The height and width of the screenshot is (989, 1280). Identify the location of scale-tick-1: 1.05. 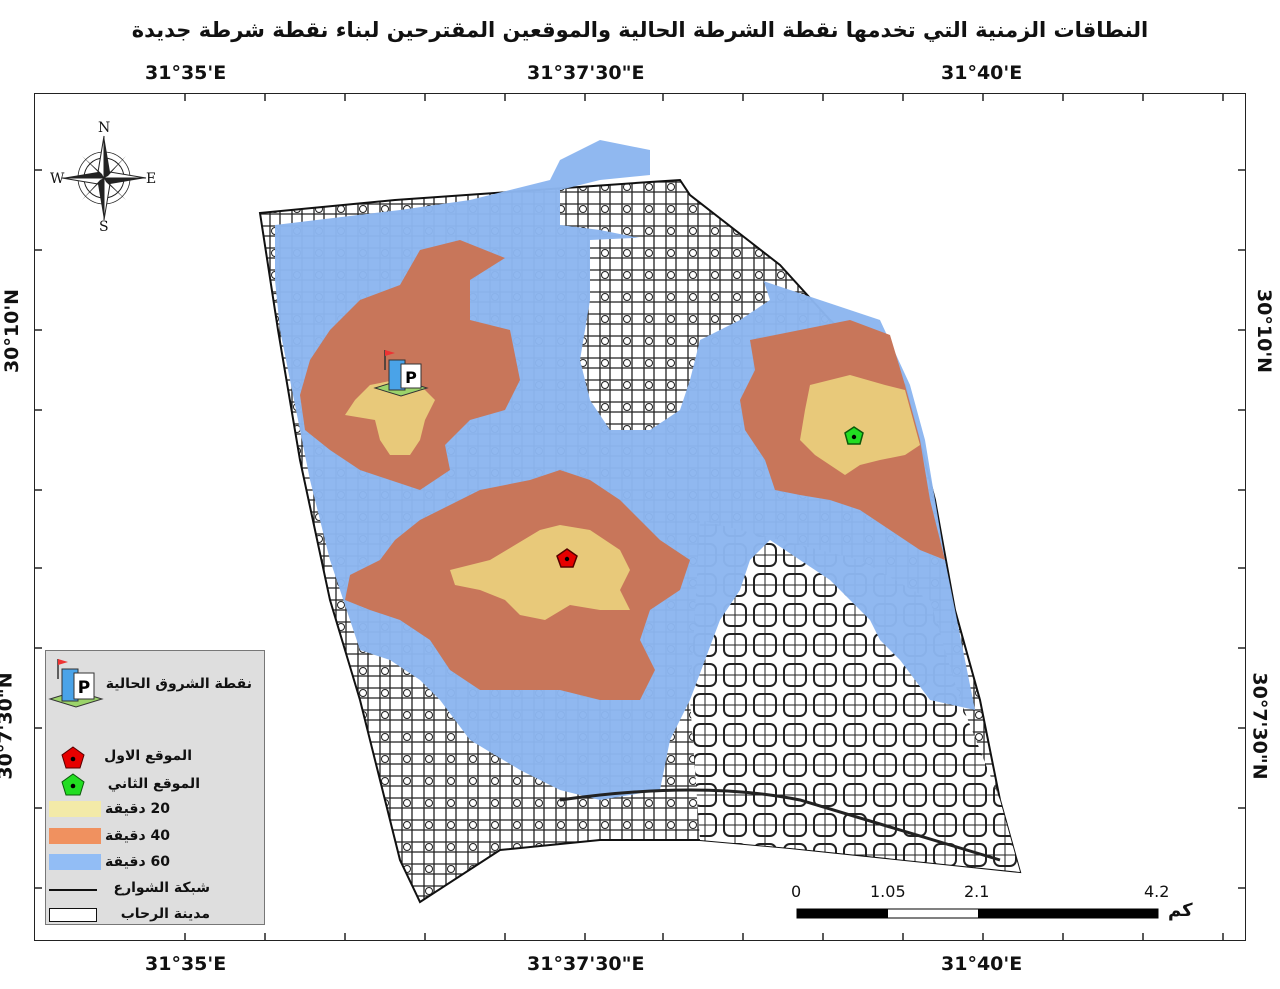
(888, 891).